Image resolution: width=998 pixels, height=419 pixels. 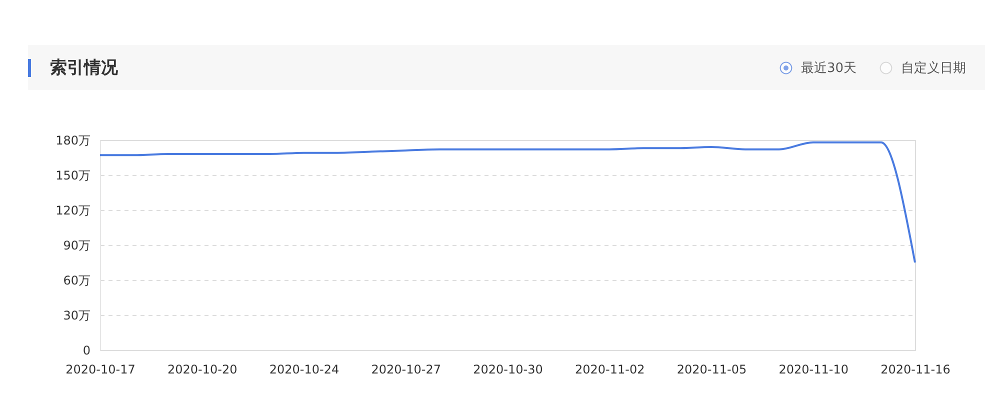 What do you see at coordinates (933, 68) in the screenshot?
I see `text: 自定义日期` at bounding box center [933, 68].